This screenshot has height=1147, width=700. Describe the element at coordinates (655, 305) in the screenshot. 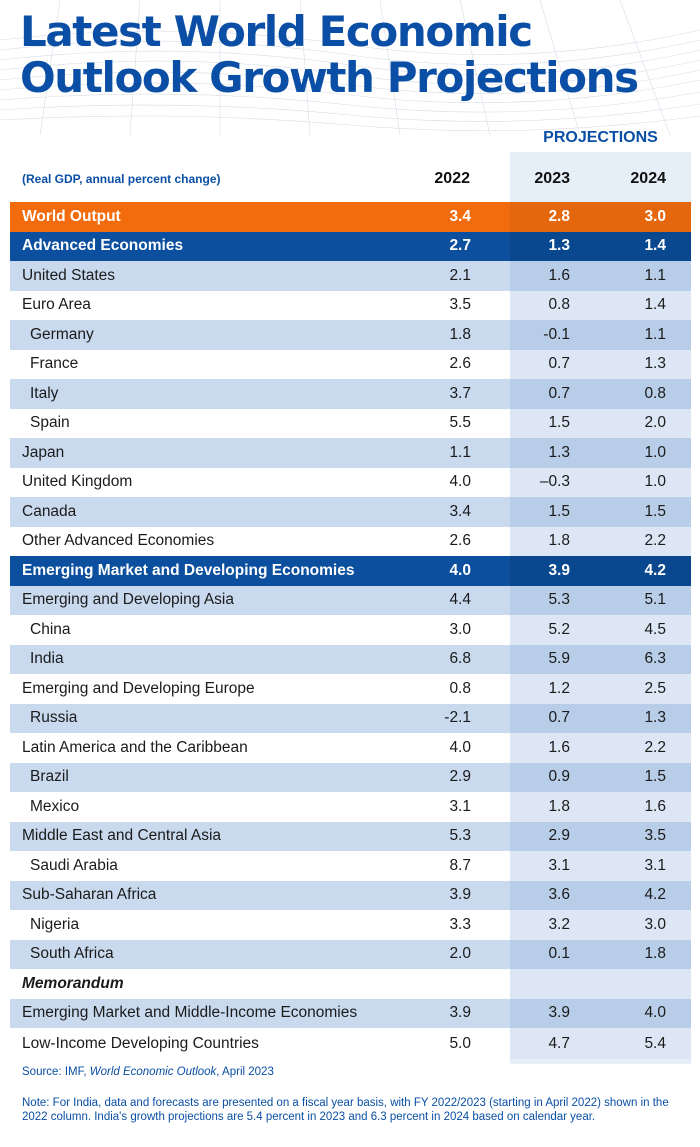

I see `value-2024: 1.4` at that location.